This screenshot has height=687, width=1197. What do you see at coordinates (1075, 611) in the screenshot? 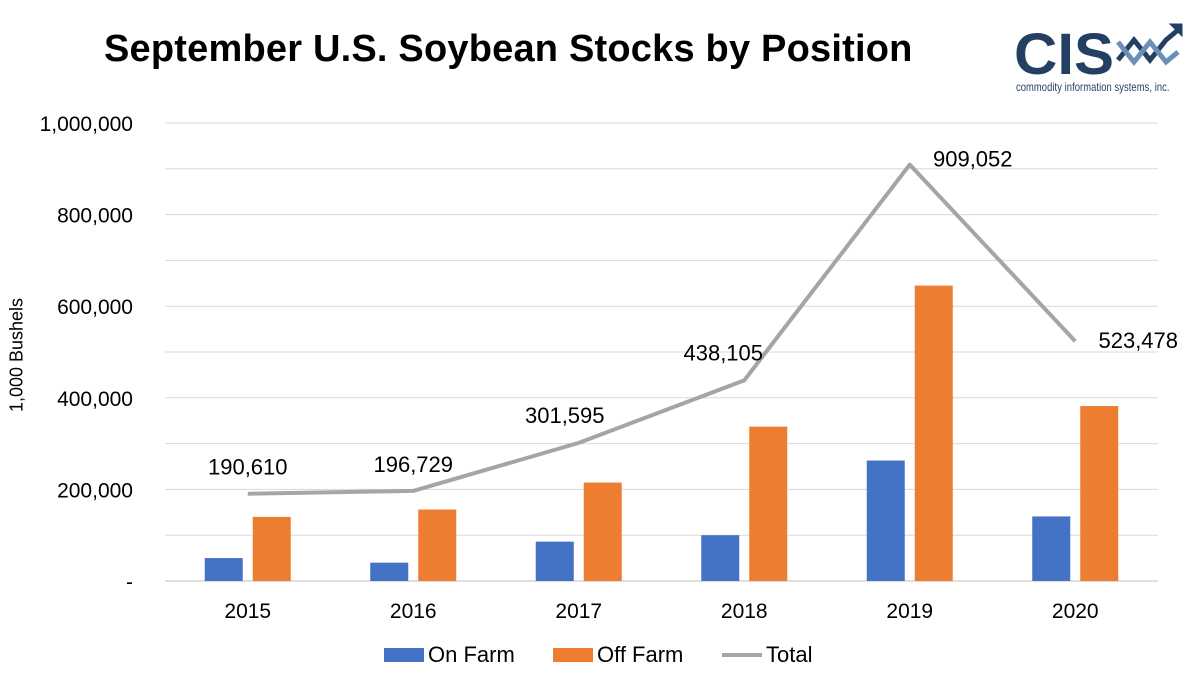
I see `x-tick-label-2020: 2020` at bounding box center [1075, 611].